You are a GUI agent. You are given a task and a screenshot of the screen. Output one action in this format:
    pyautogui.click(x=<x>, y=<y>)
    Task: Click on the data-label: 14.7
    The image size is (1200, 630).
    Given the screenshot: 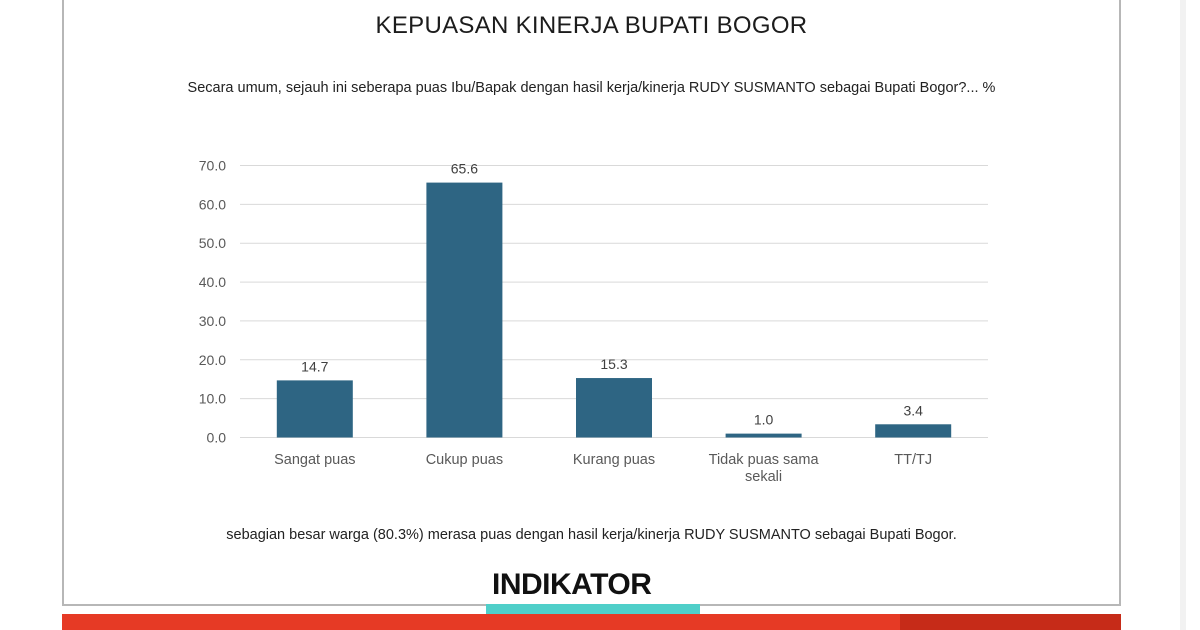 What is the action you would take?
    pyautogui.click(x=314, y=366)
    